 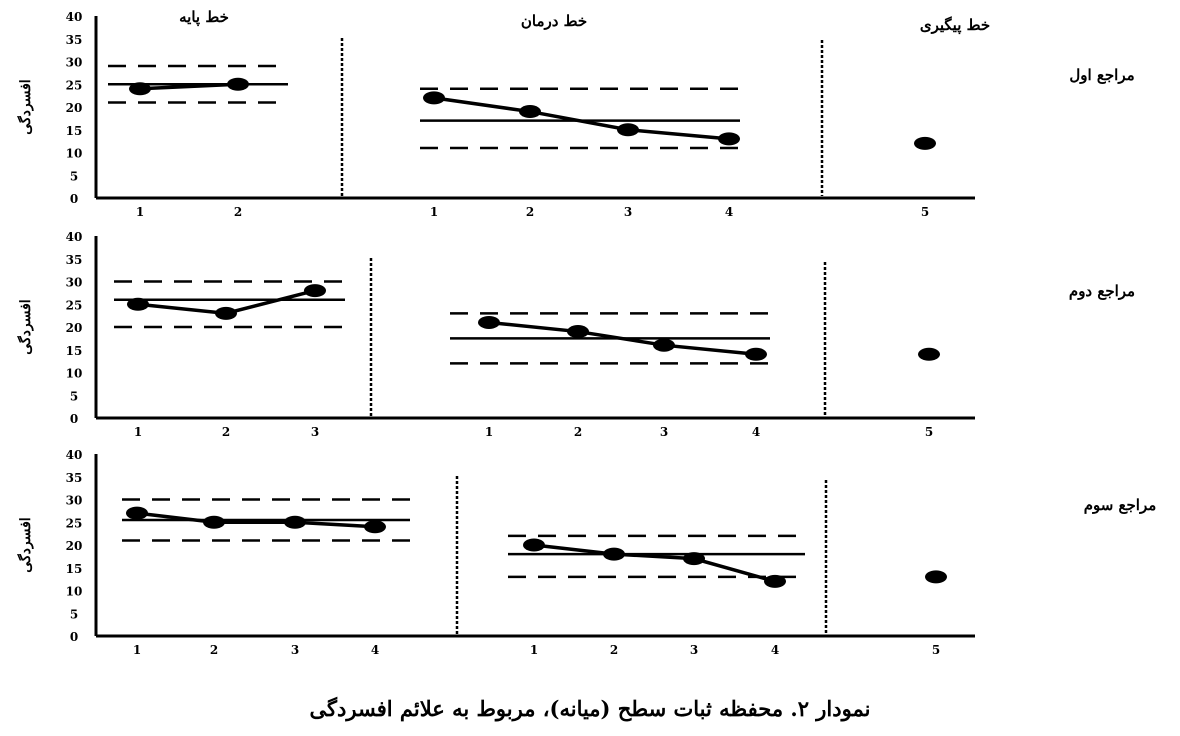 I want to click on client-label: مراجع دوم, so click(x=1102, y=291).